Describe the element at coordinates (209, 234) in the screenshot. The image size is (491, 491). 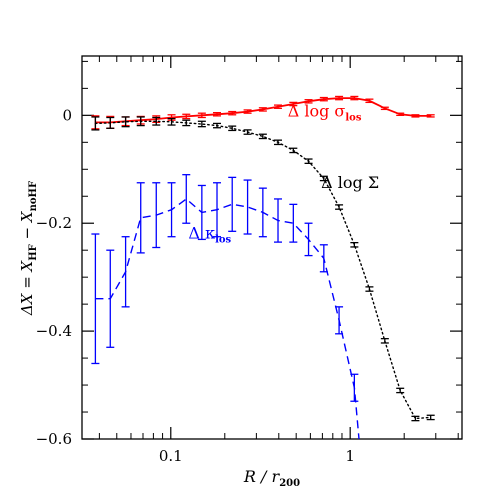
I see `series-label-2: Δ κlos` at that location.